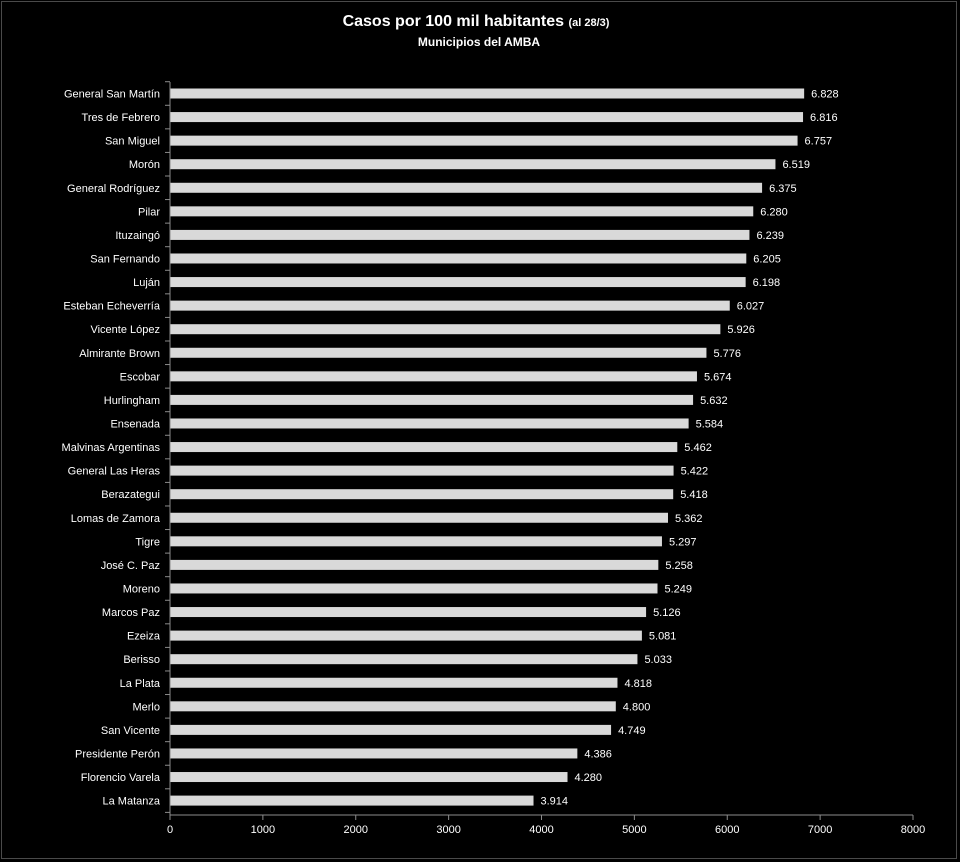 The height and width of the screenshot is (862, 960). I want to click on x-tick-label: 0, so click(170, 830).